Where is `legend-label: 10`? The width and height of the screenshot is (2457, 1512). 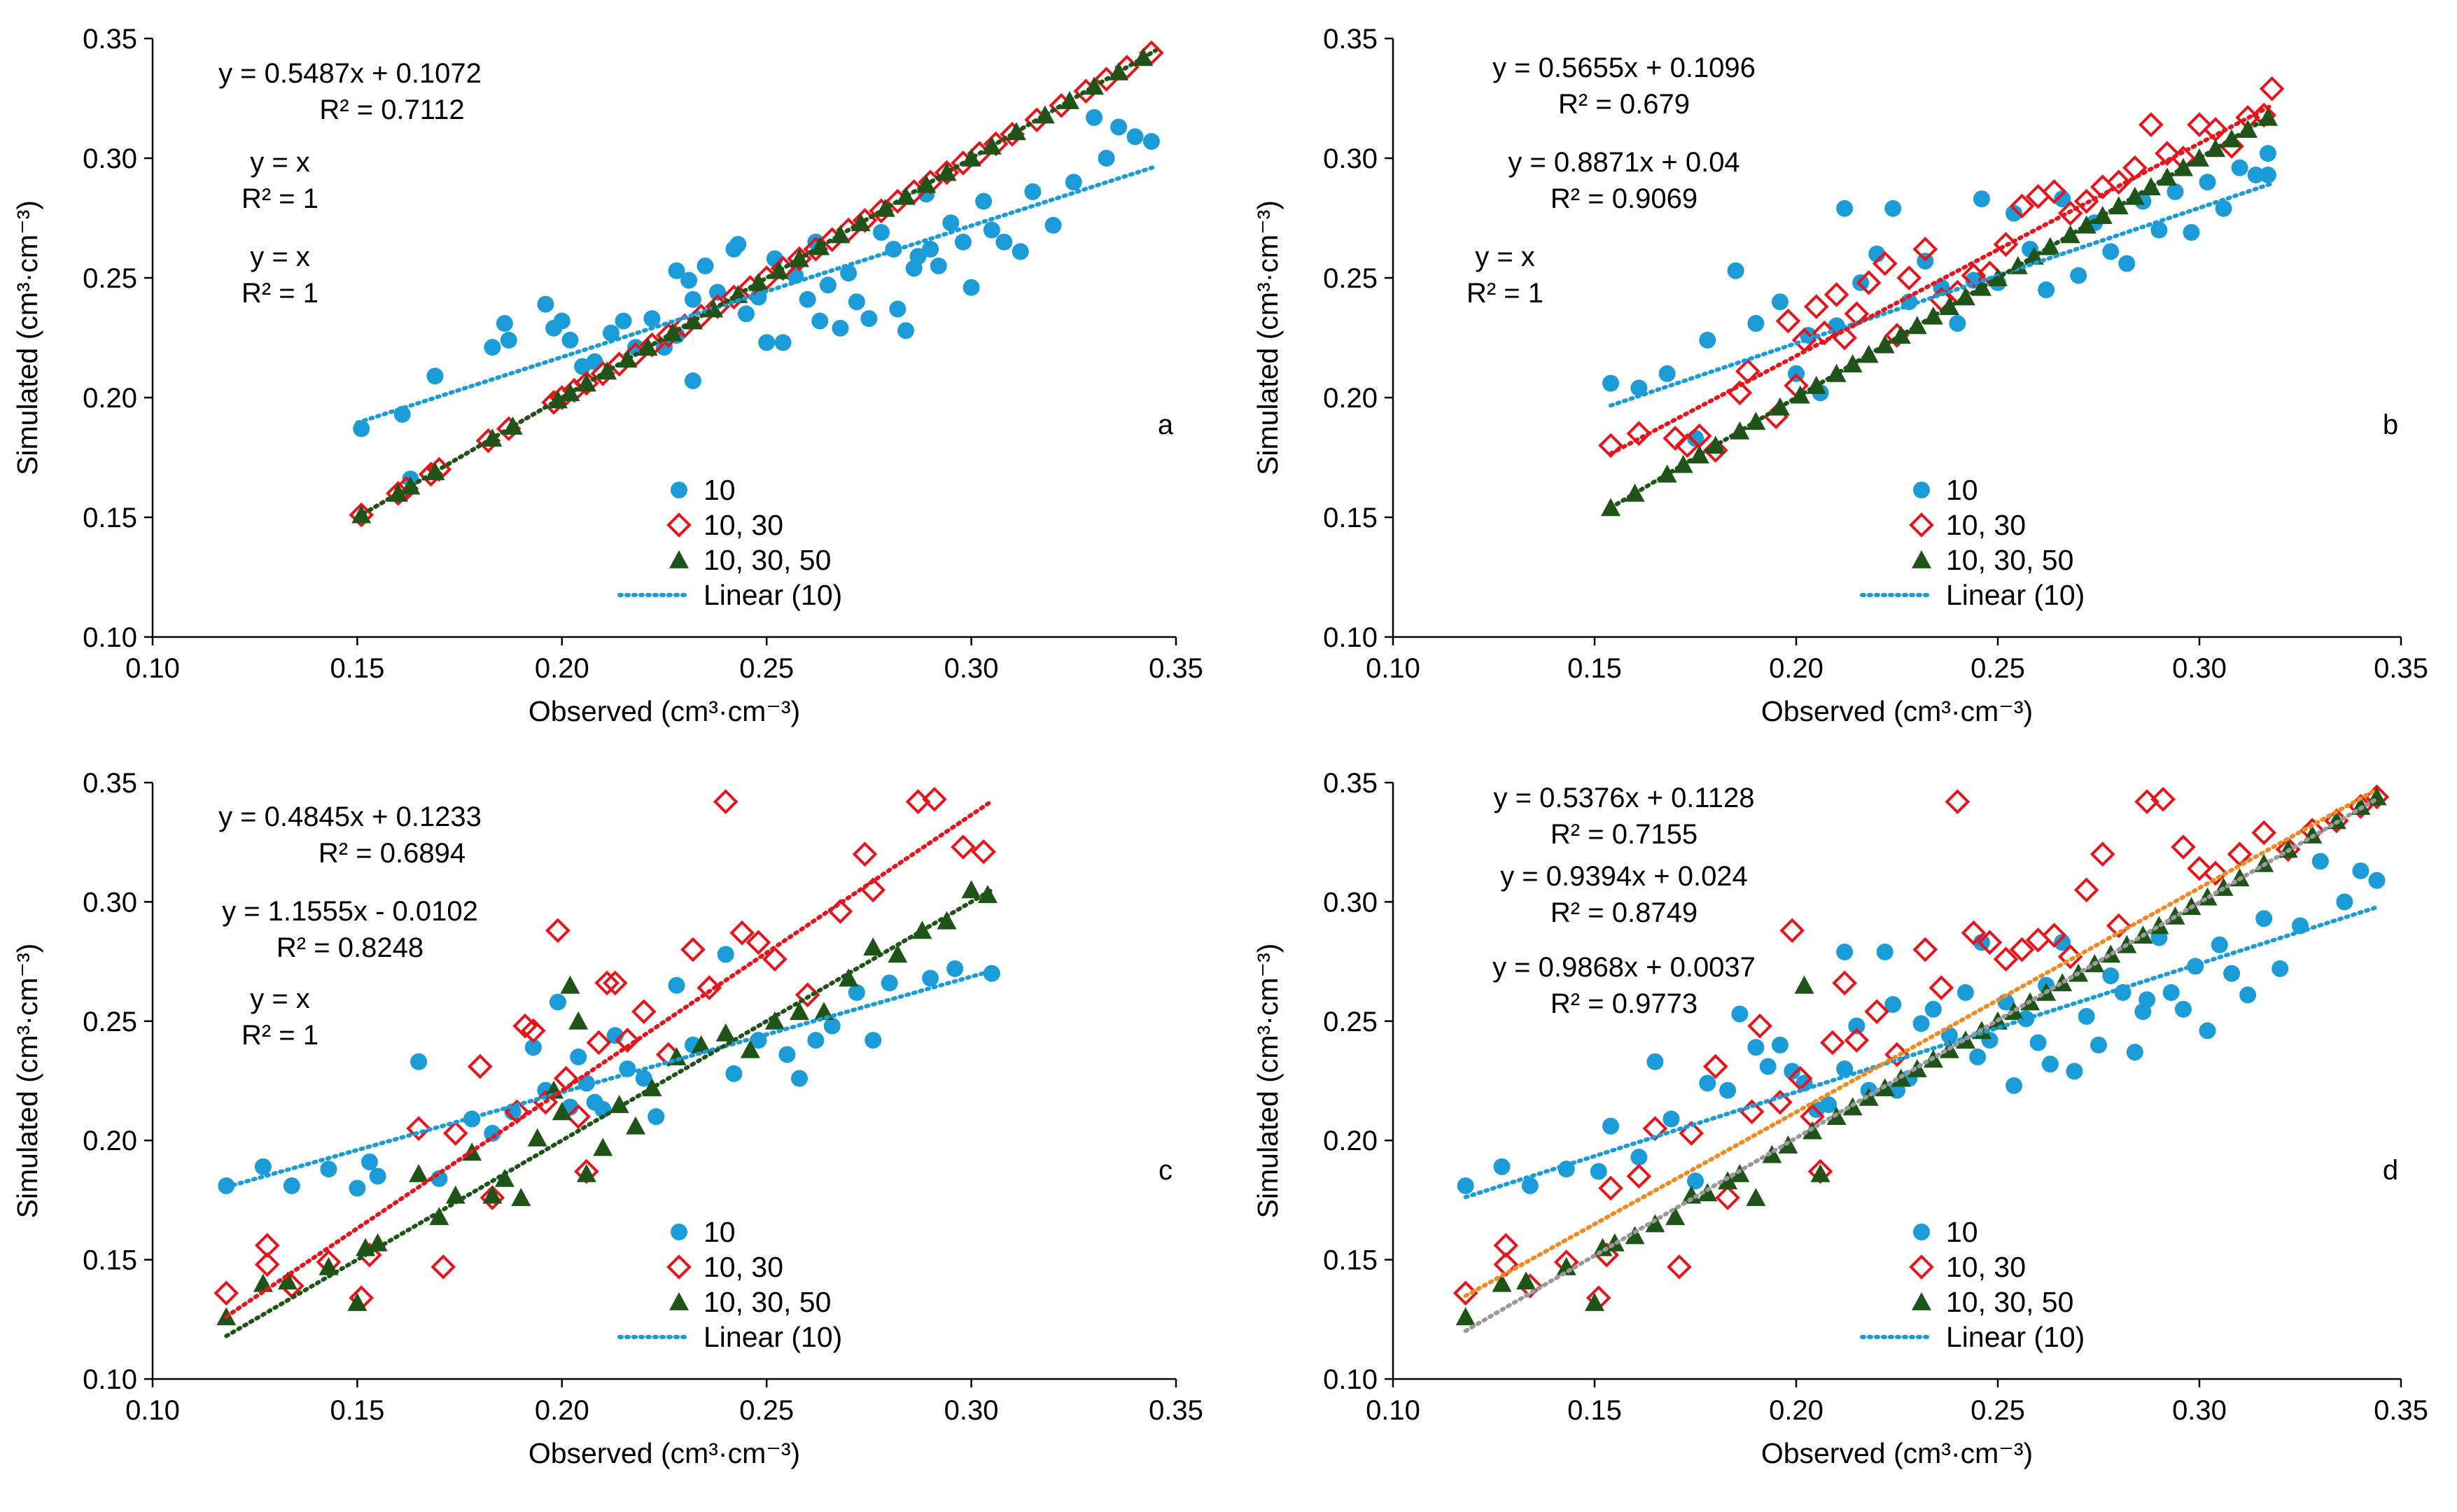
legend-label: 10 is located at coordinates (720, 1232).